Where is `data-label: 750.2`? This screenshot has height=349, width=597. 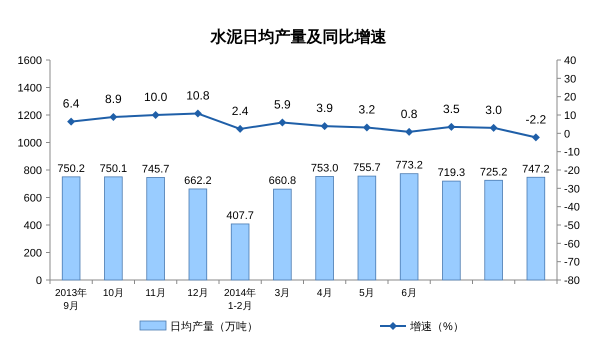
data-label: 750.2 is located at coordinates (71, 168).